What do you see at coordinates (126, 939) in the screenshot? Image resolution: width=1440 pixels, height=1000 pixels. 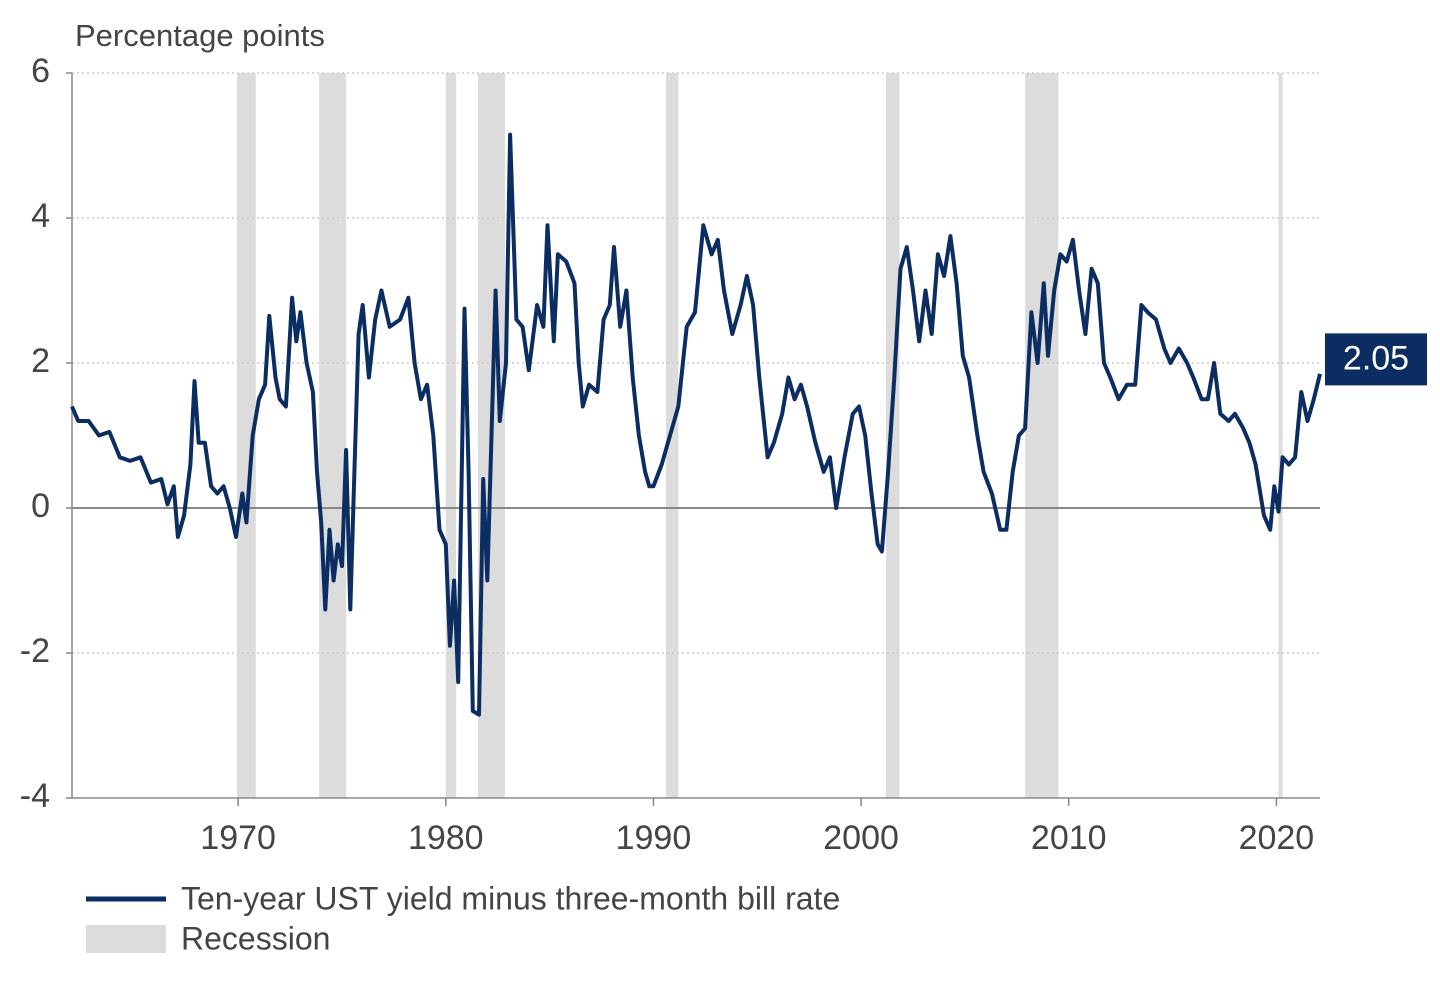 I see `legend-swatch` at bounding box center [126, 939].